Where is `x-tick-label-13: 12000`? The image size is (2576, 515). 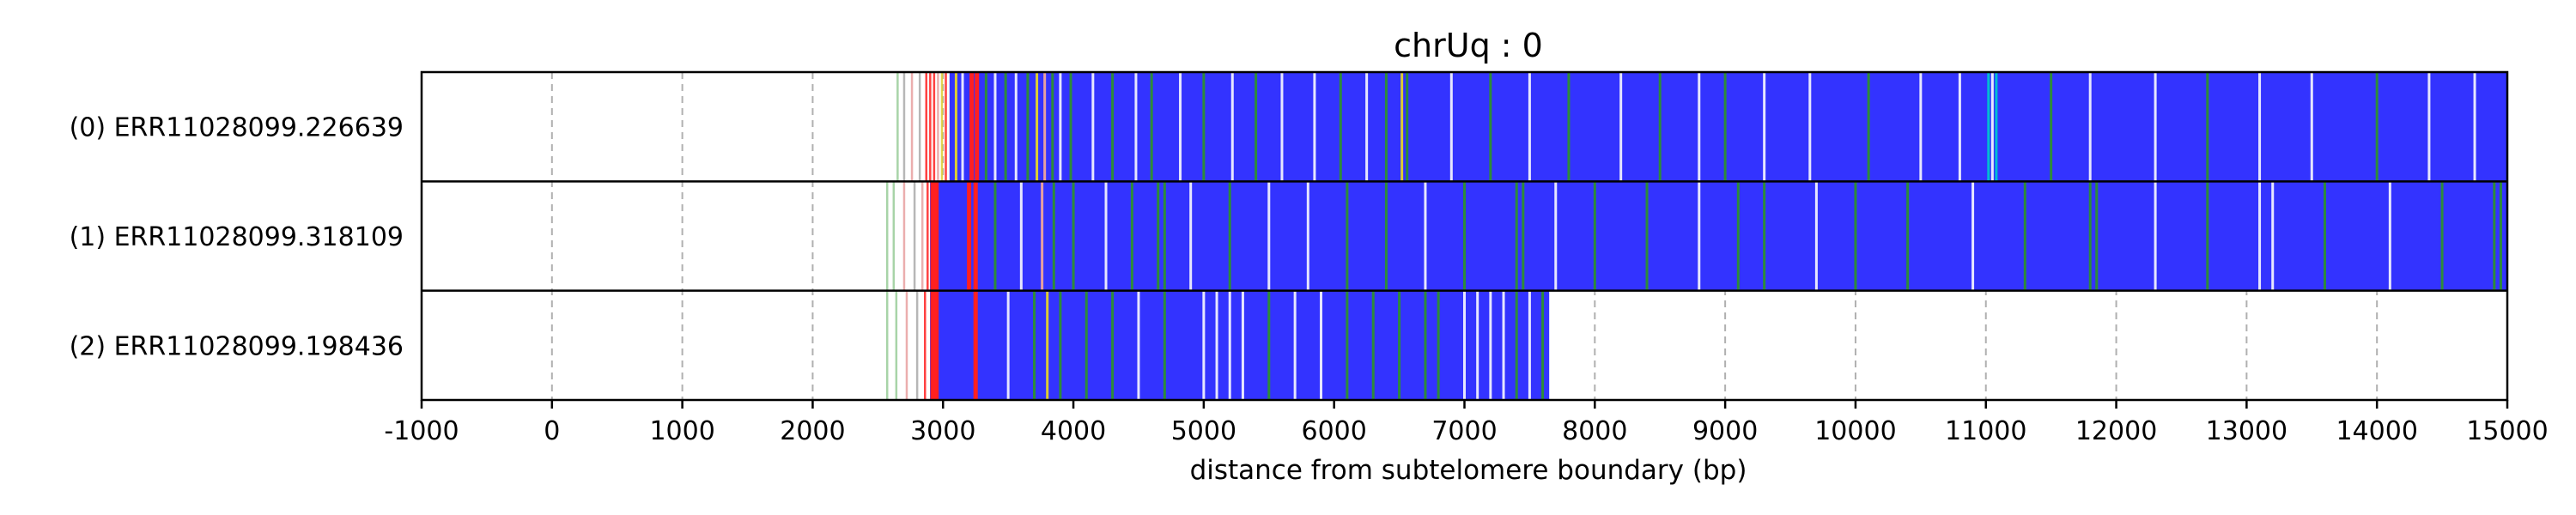
x-tick-label-13: 12000 is located at coordinates (2116, 431).